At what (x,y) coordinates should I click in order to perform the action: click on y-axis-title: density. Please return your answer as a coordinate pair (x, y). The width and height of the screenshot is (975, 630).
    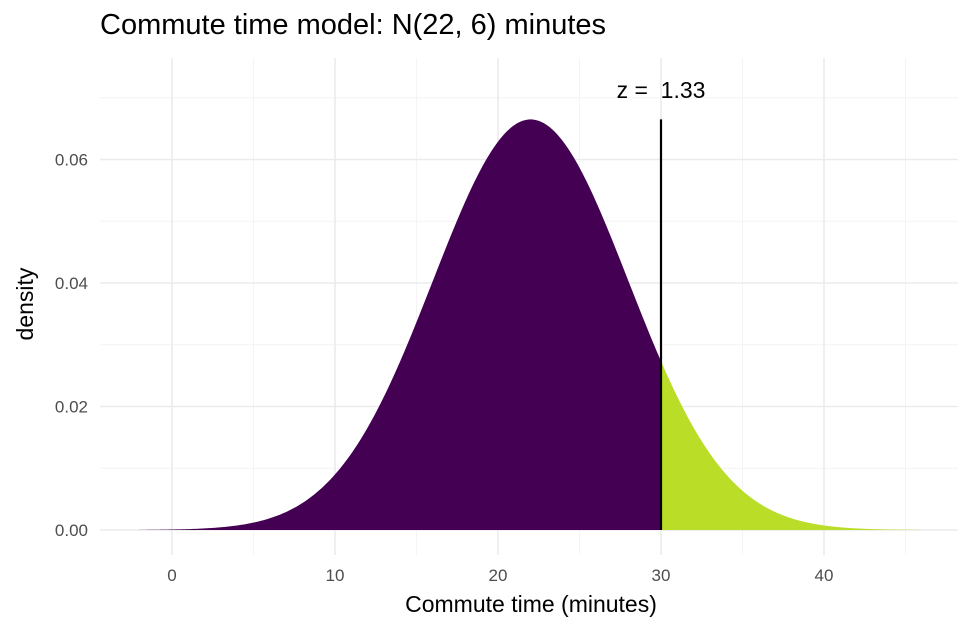
    Looking at the image, I should click on (25, 303).